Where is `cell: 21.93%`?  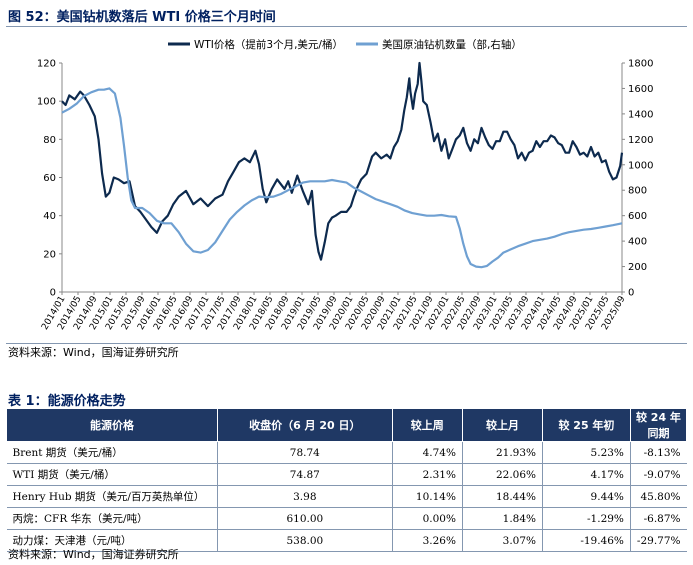 cell: 21.93% is located at coordinates (502, 452).